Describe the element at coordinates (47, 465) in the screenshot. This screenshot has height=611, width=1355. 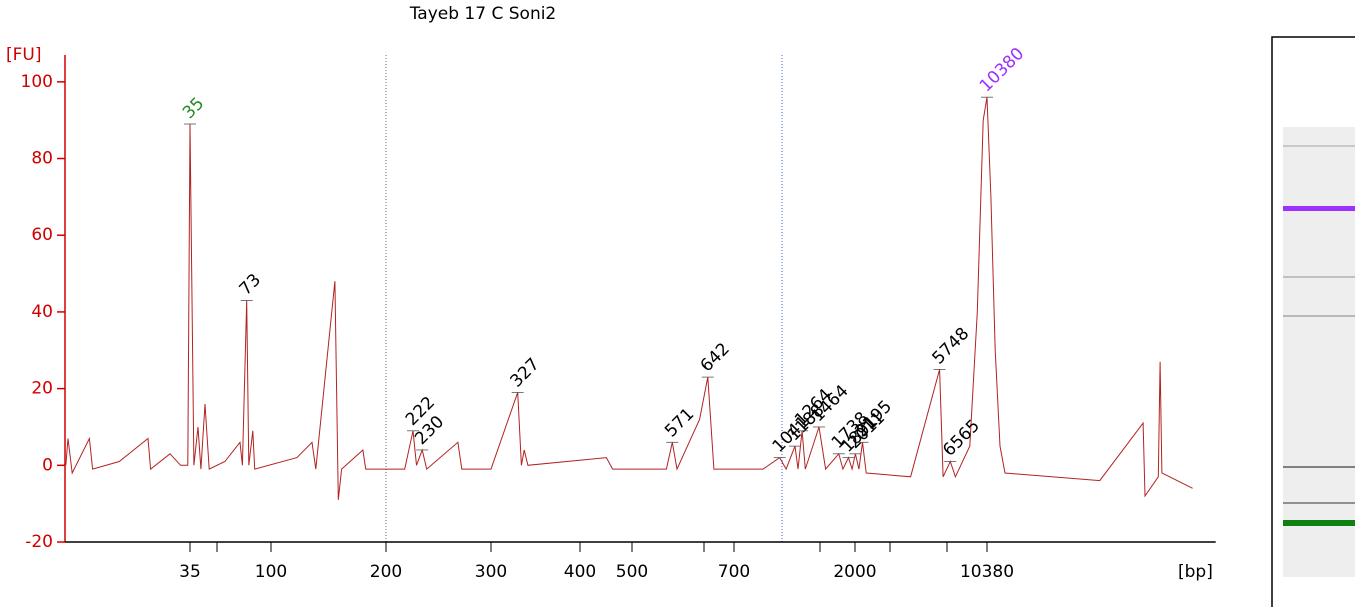
I see `y-tick-label: 0` at that location.